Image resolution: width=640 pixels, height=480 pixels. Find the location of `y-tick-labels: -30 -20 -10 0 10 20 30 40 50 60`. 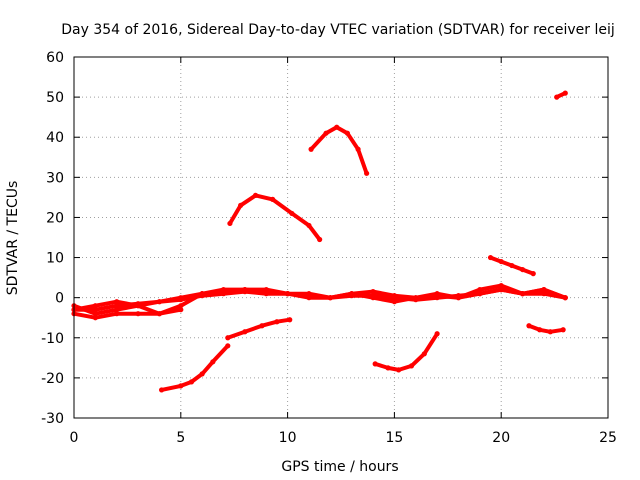

y-tick-labels: -30 -20 -10 0 10 20 30 40 50 60 is located at coordinates (52, 238).